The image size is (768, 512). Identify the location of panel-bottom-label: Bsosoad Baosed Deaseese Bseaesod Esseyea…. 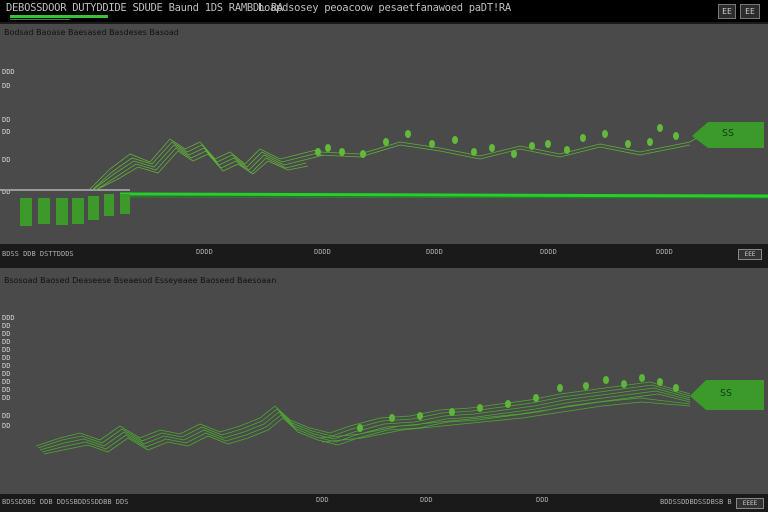
(140, 280).